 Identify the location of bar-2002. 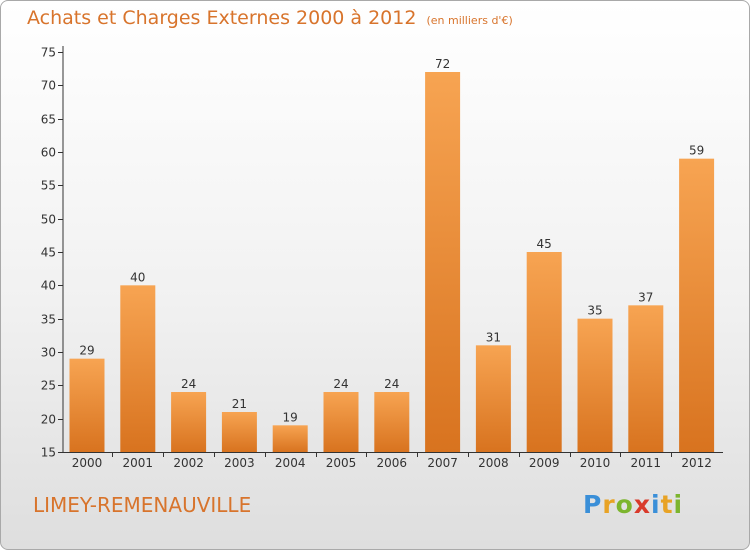
(189, 422).